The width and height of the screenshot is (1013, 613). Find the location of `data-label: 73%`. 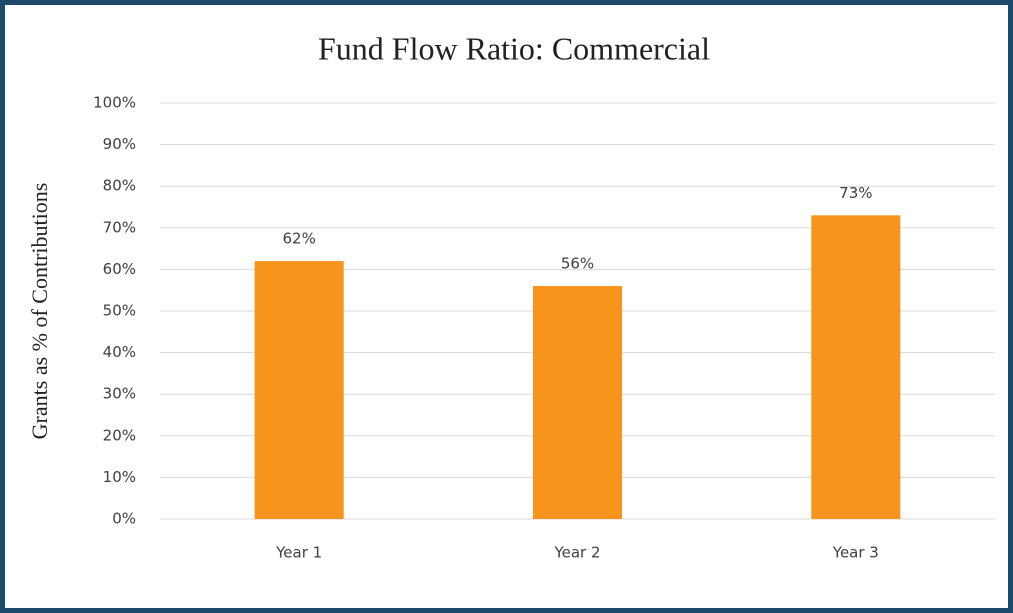

data-label: 73% is located at coordinates (855, 193).